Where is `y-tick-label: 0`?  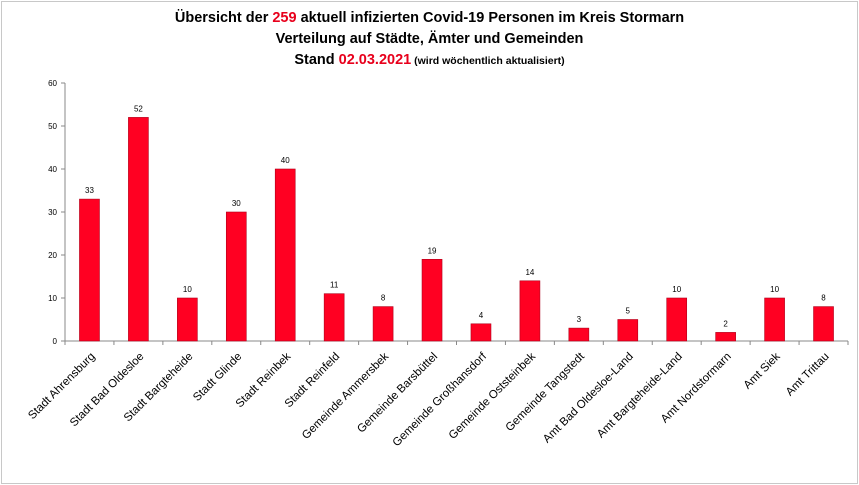 y-tick-label: 0 is located at coordinates (55, 341).